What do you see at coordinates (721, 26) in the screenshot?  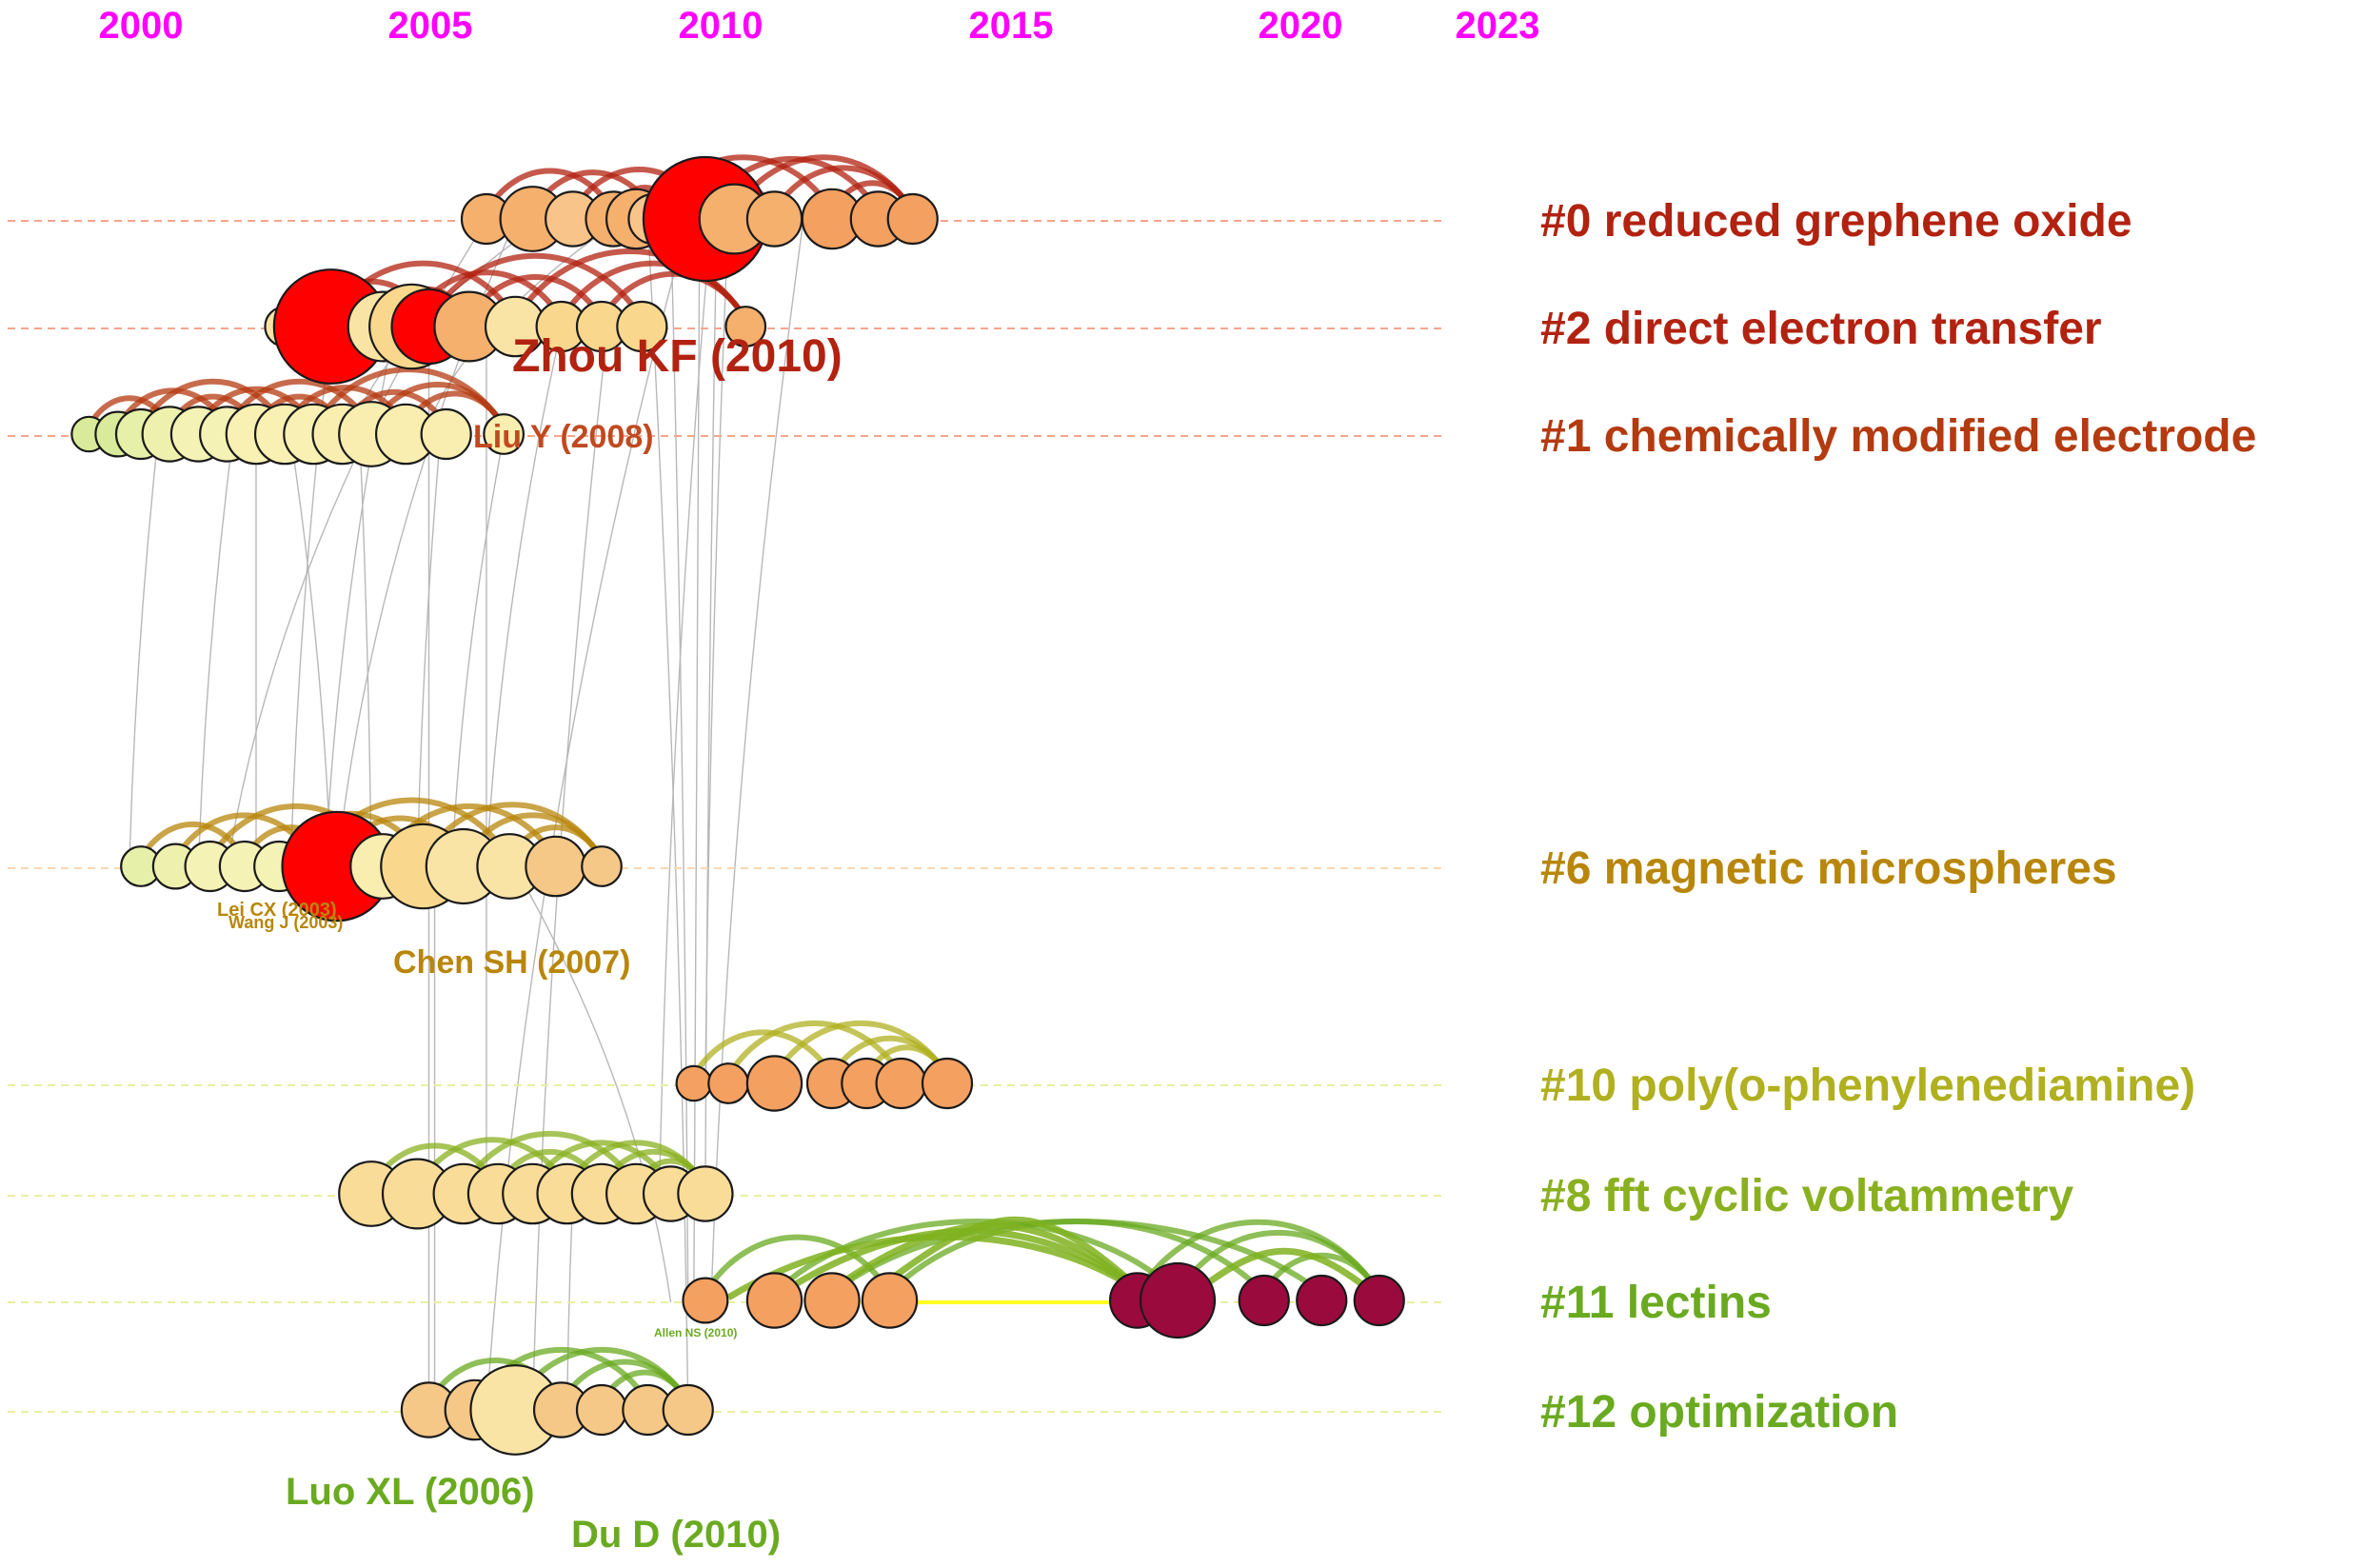 I see `year-tick-label: 2010` at bounding box center [721, 26].